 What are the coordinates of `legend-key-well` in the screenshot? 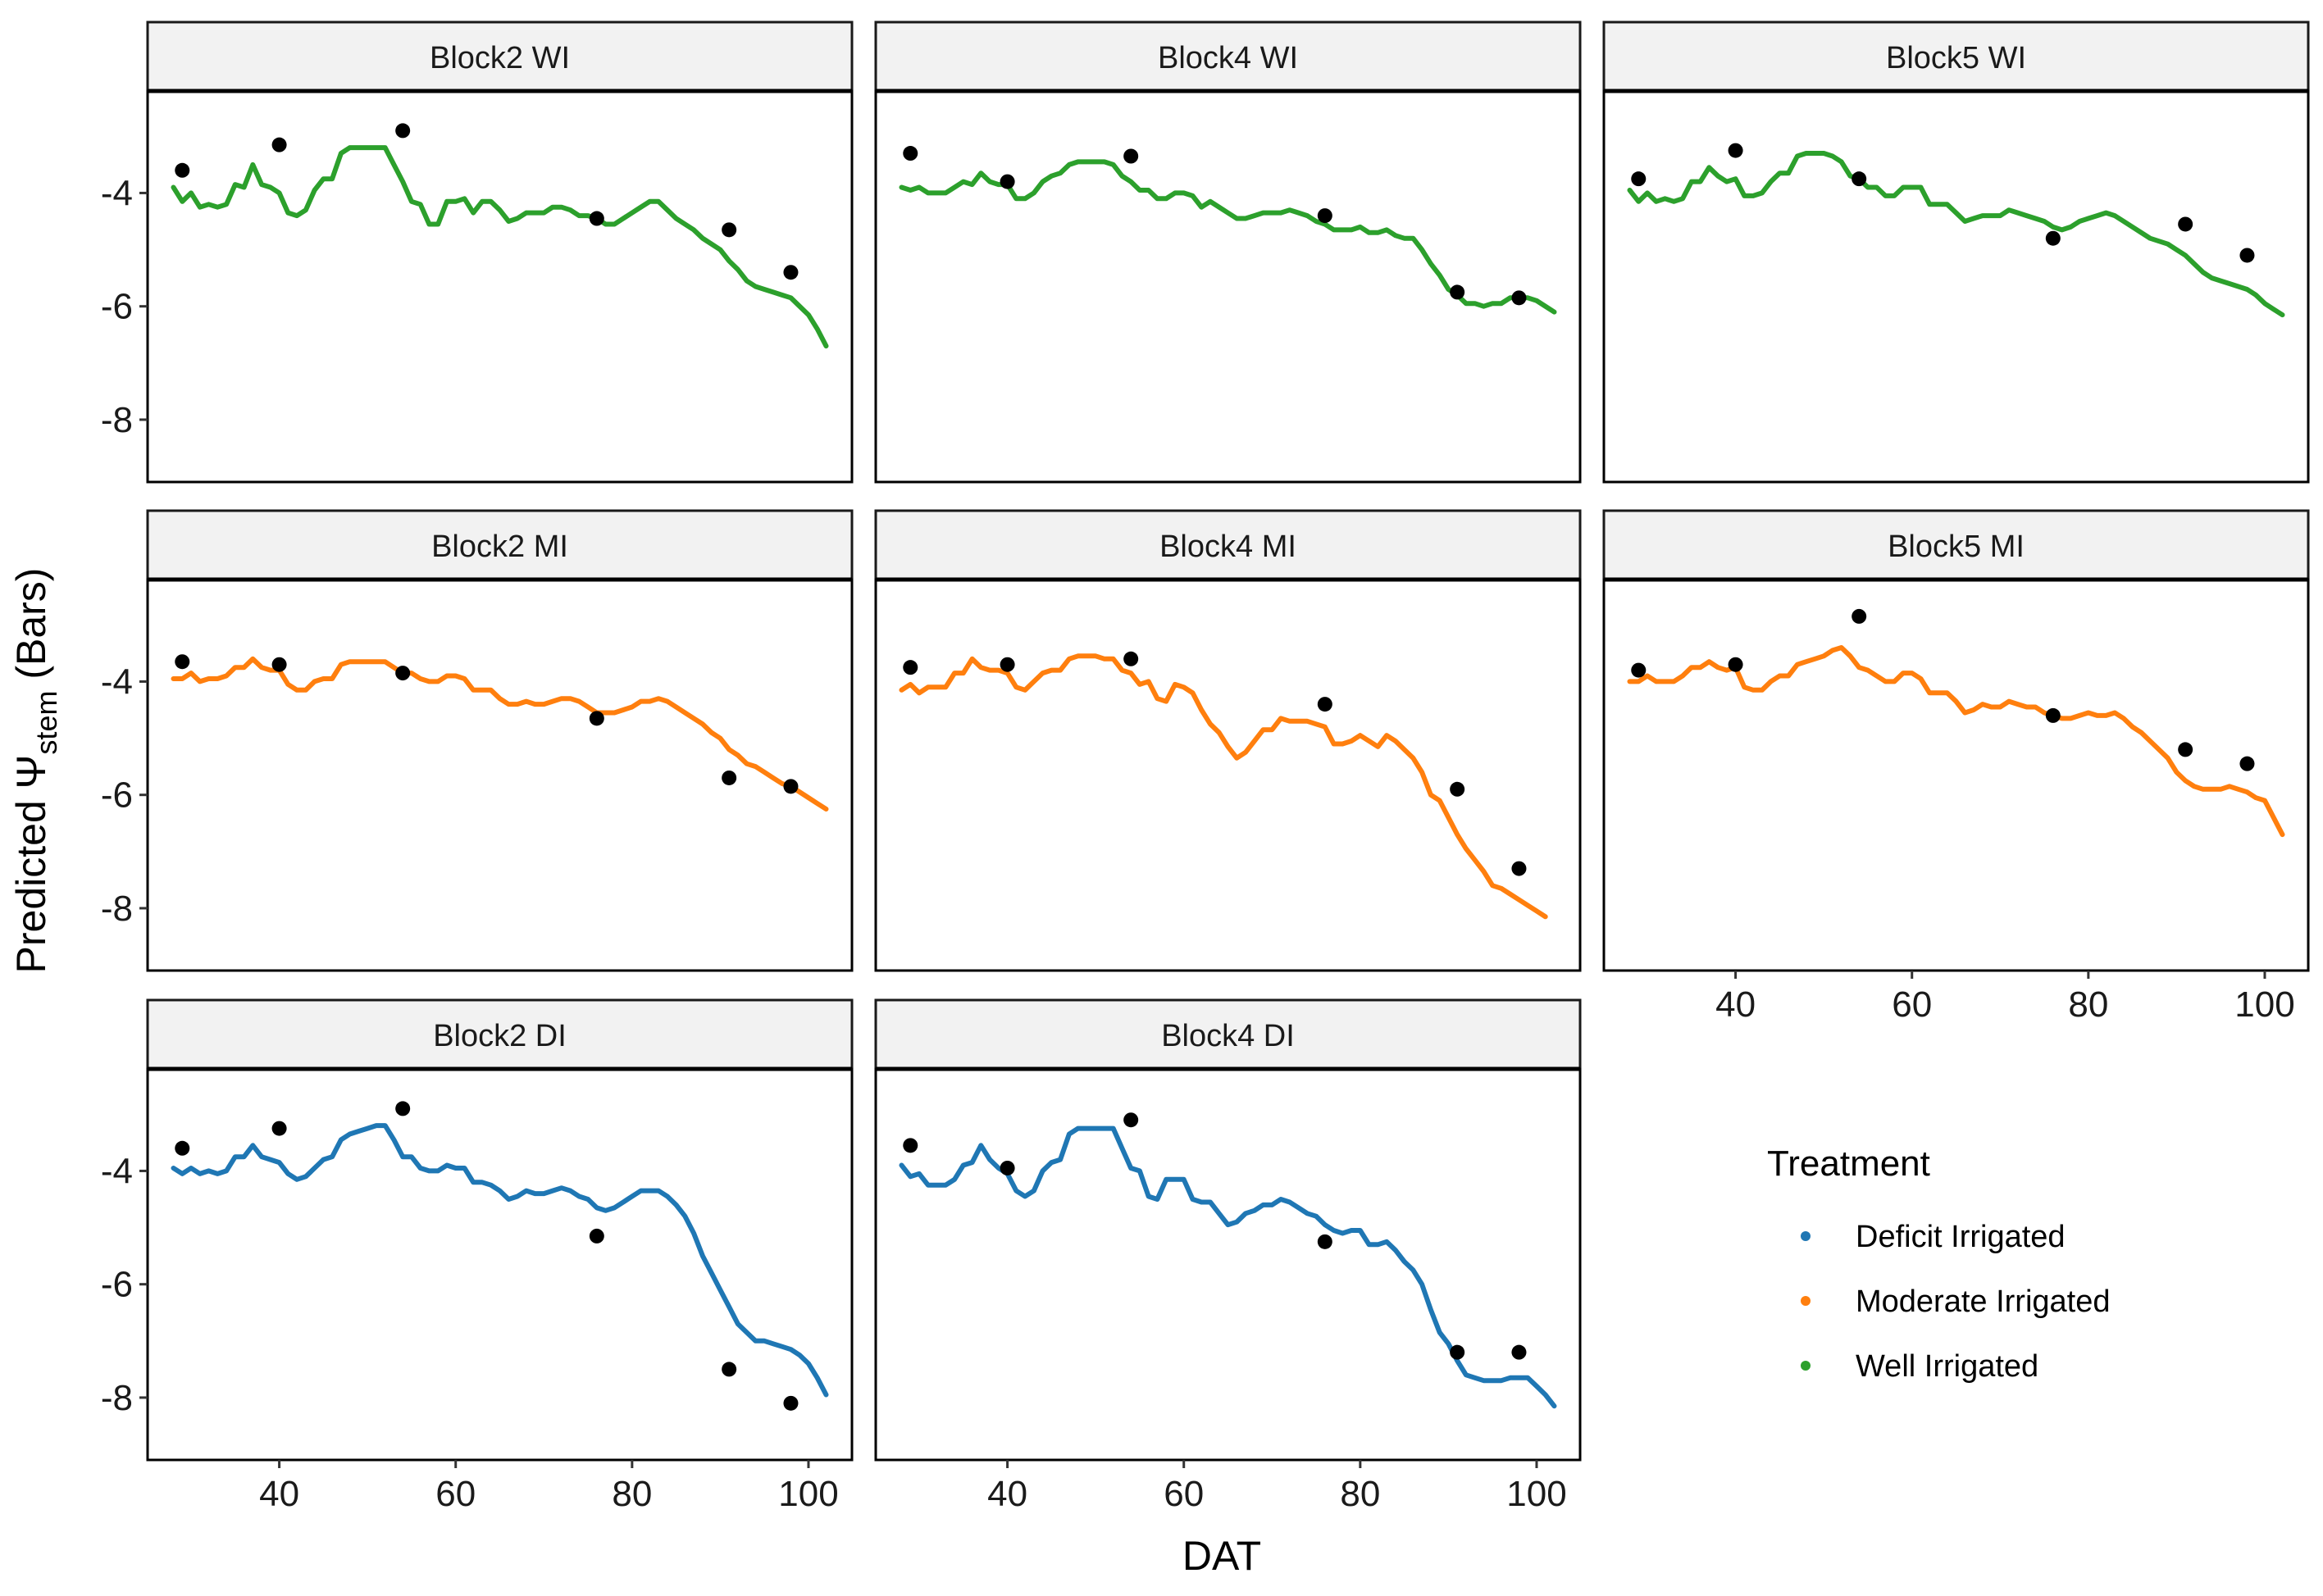 It's located at (1806, 1366).